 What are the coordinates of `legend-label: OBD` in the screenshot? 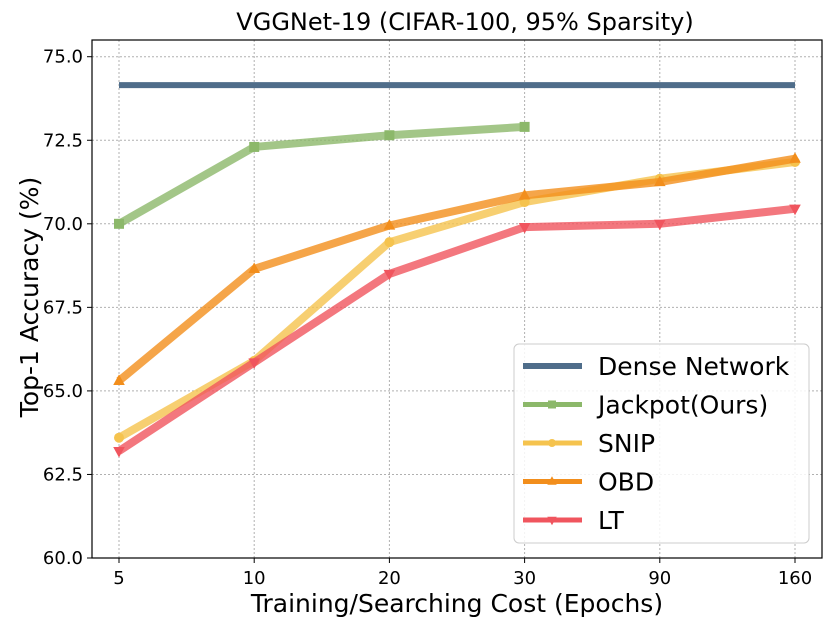 It's located at (626, 482).